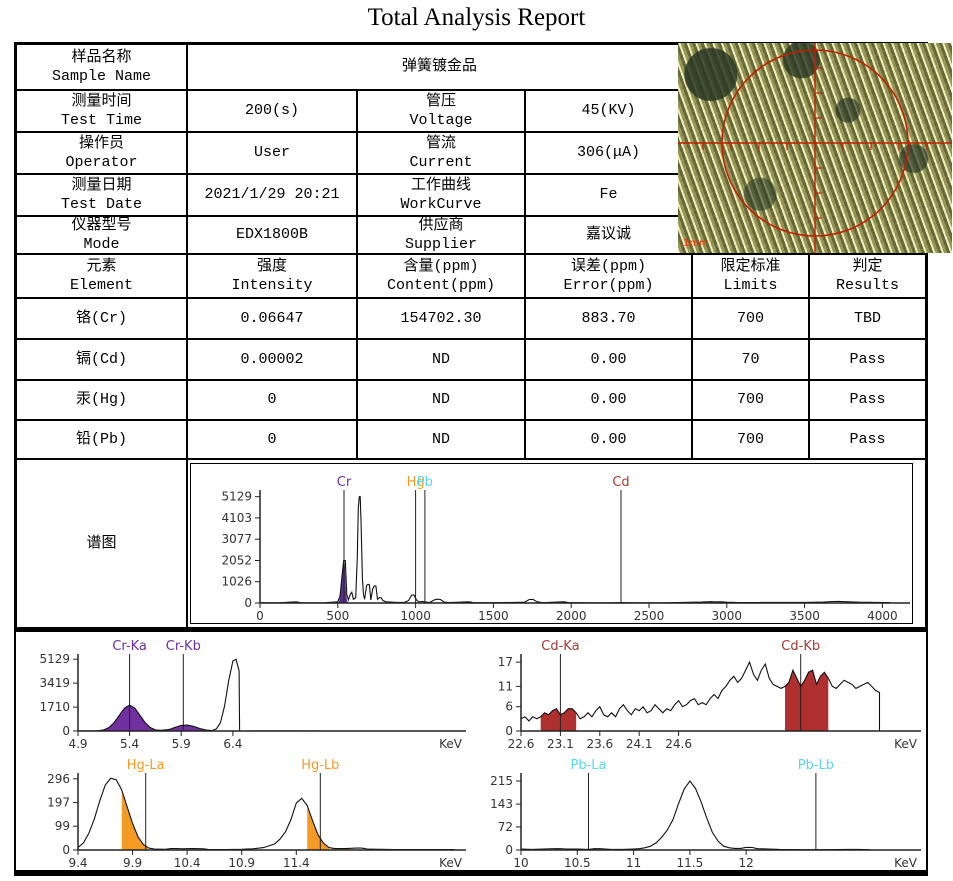 Image resolution: width=953 pixels, height=881 pixels. I want to click on limit-cr: 700, so click(750, 318).